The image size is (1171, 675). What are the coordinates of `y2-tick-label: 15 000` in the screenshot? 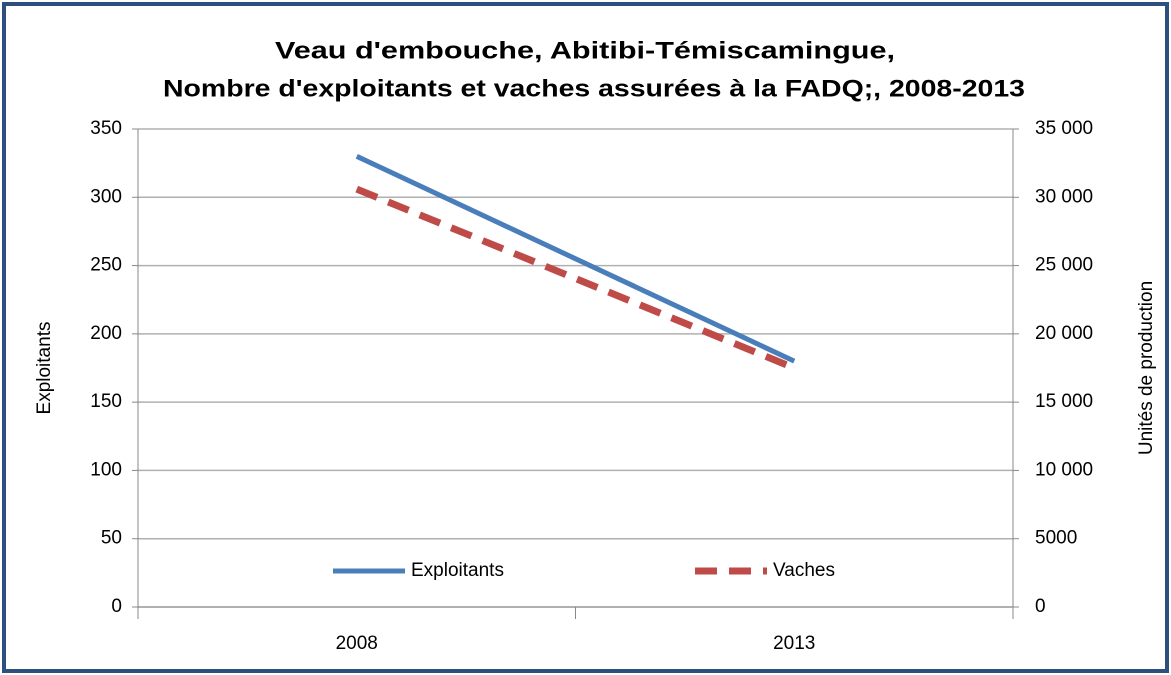 It's located at (1064, 401).